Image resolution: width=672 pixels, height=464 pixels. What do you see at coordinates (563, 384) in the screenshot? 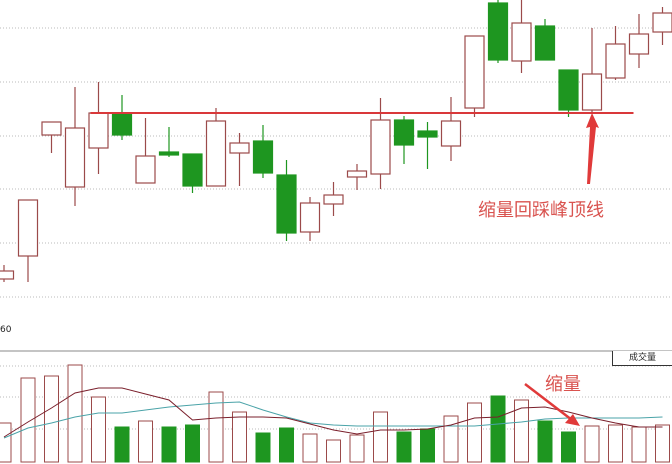
I see `volume-annotation: 缩量` at bounding box center [563, 384].